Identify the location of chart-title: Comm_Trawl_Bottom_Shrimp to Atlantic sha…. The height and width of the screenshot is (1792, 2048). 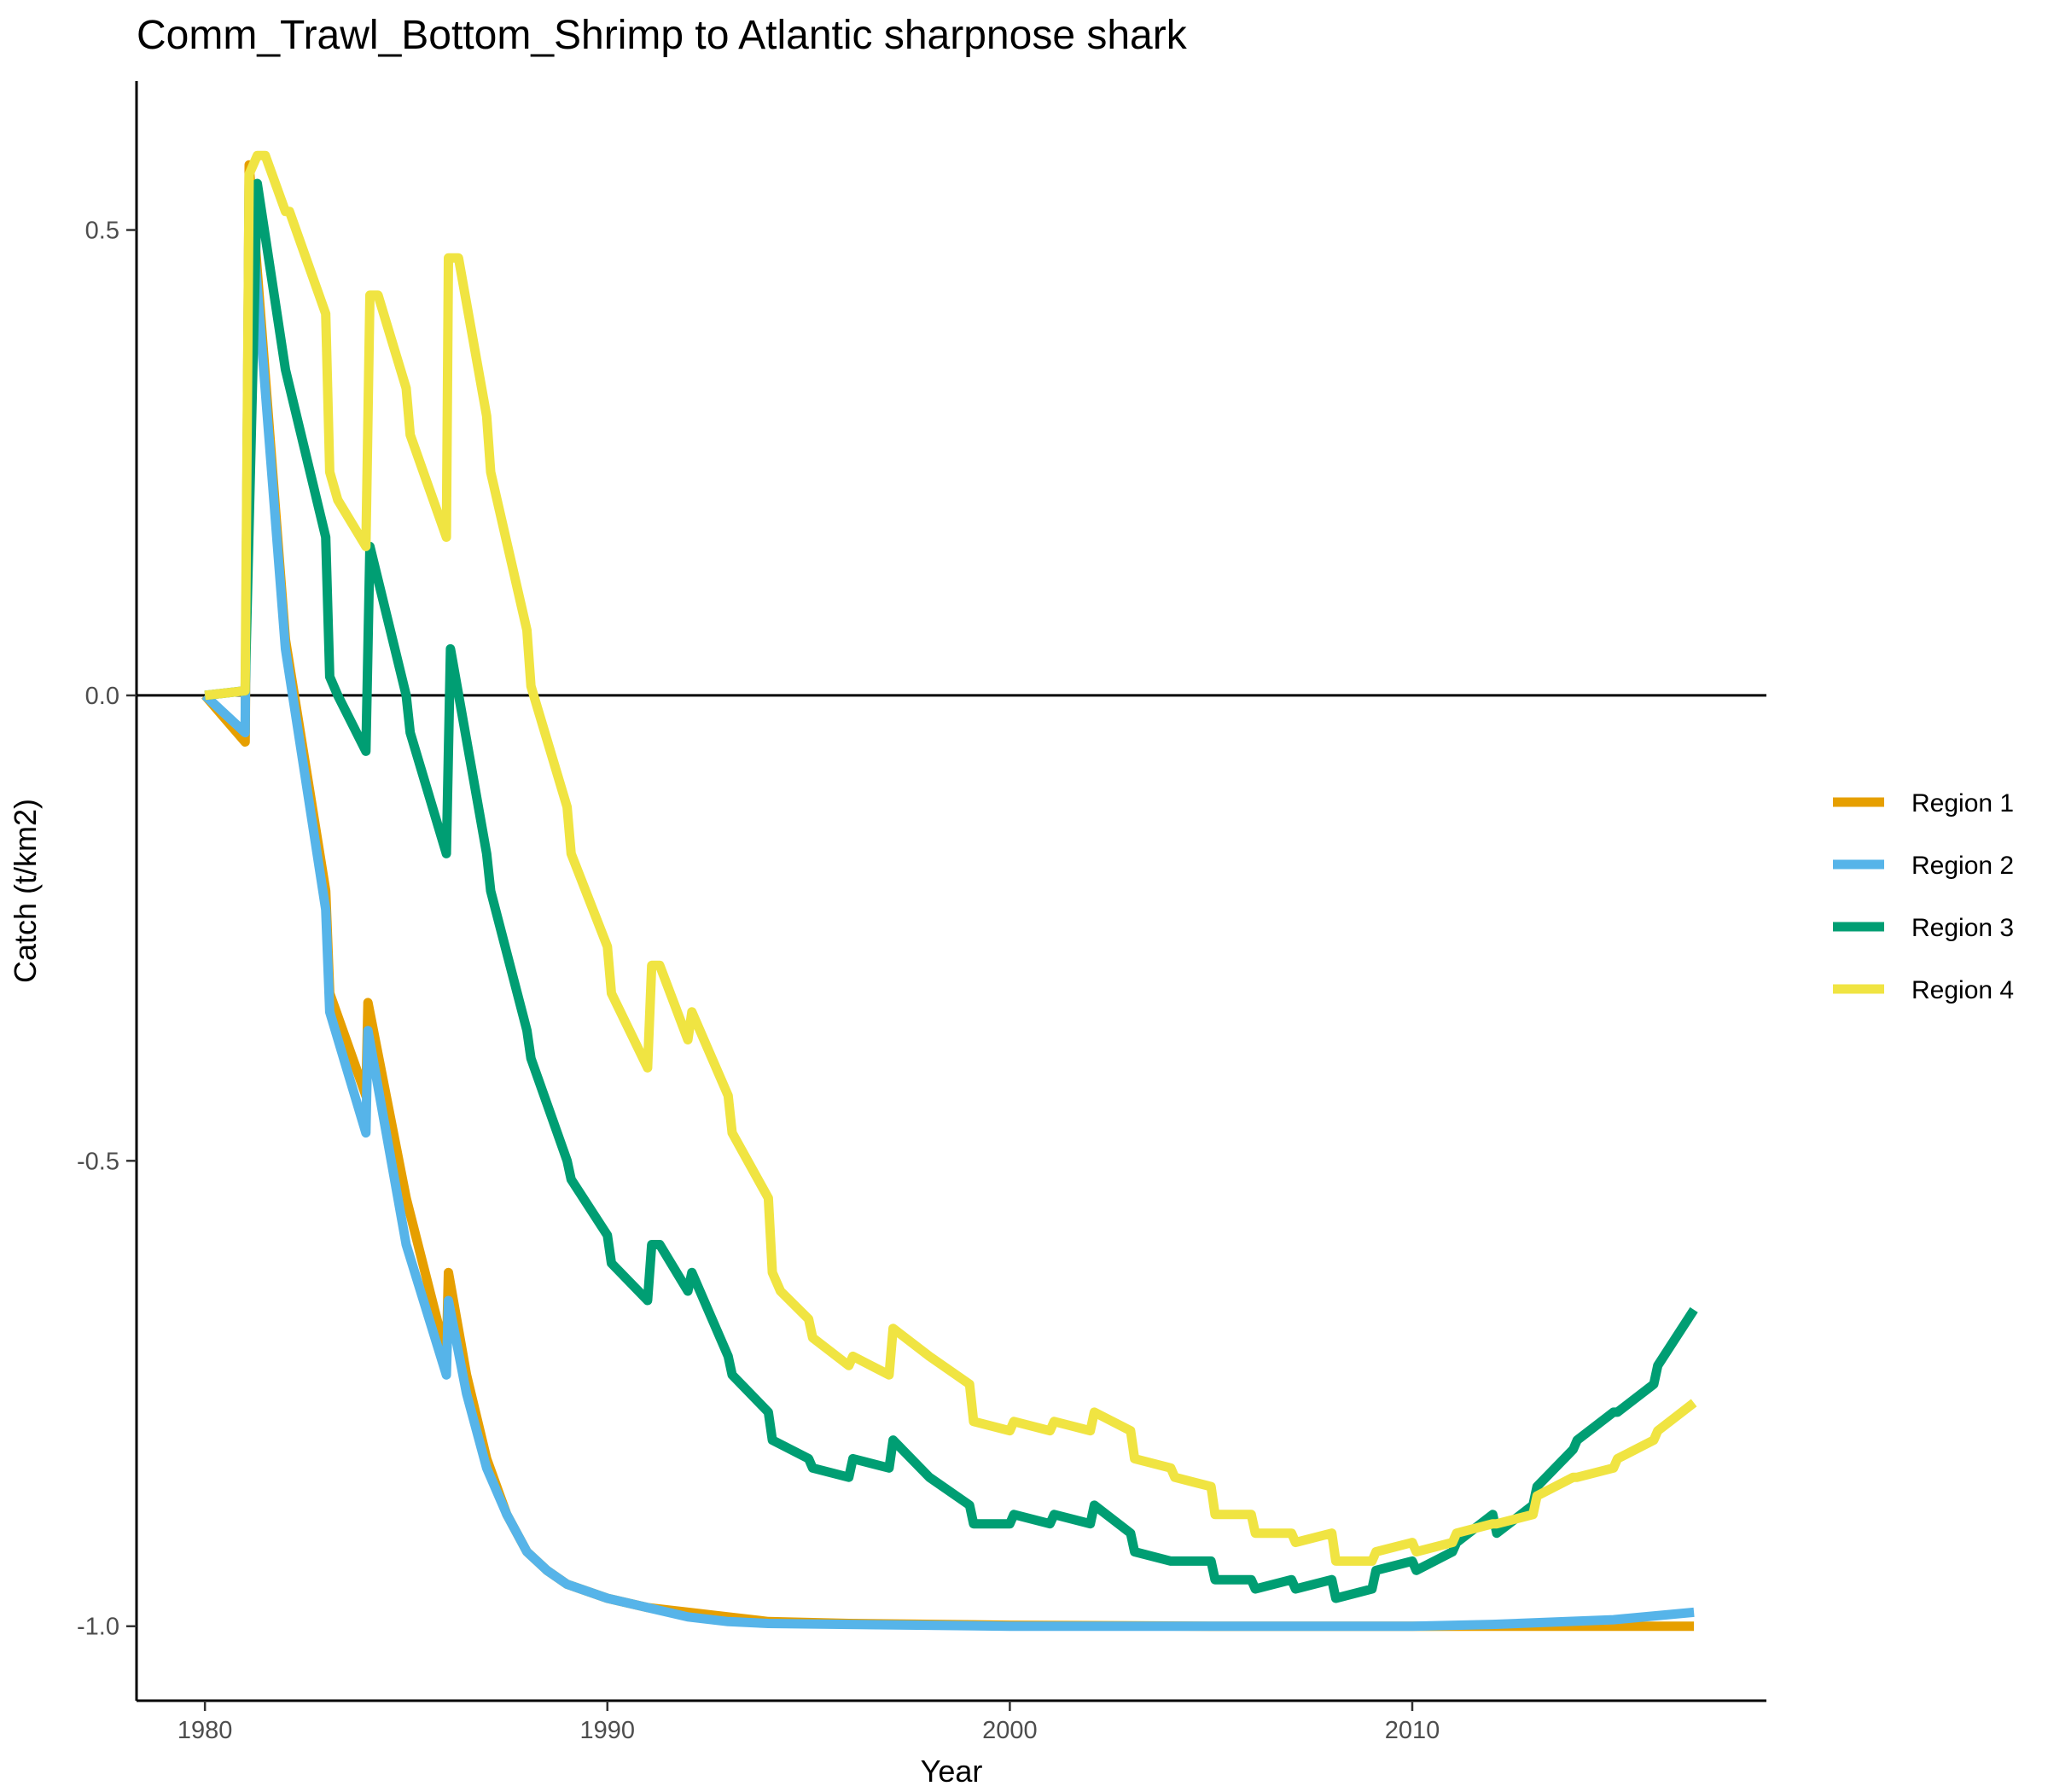
(662, 35).